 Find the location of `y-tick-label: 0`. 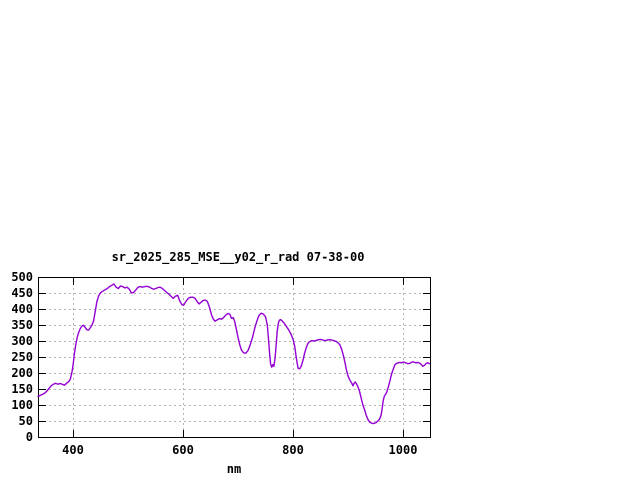

y-tick-label: 0 is located at coordinates (29, 437).